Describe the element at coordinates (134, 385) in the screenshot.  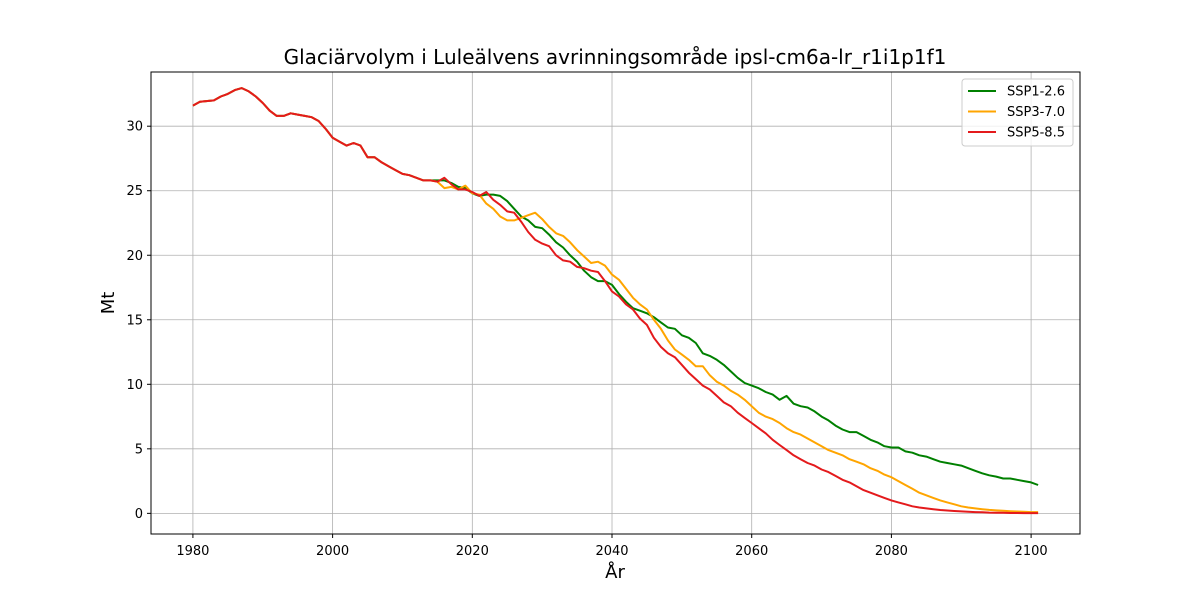
I see `y-tick-label: 10` at that location.